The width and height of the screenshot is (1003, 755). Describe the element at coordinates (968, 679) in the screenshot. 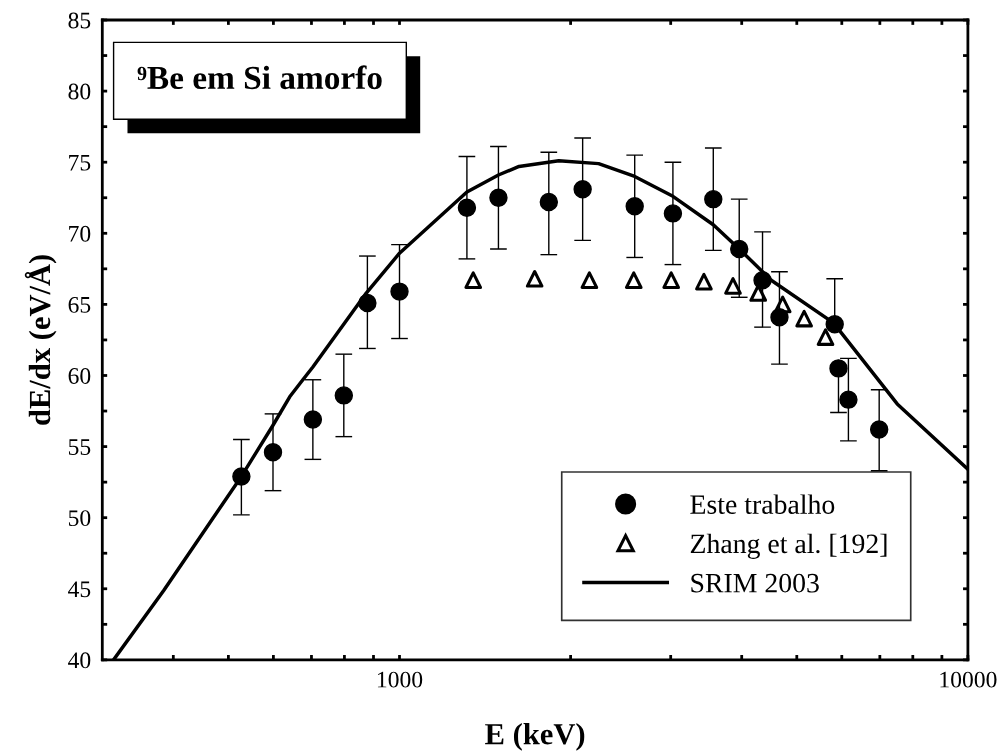

I see `x-tick-label: 10000` at that location.